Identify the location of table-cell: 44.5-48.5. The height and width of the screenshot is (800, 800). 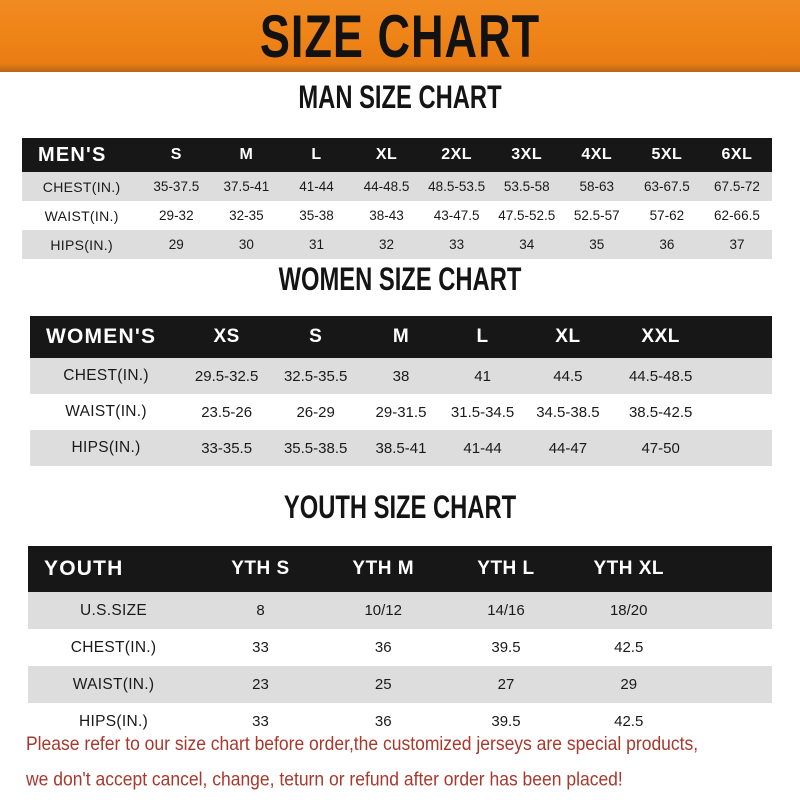
(660, 376).